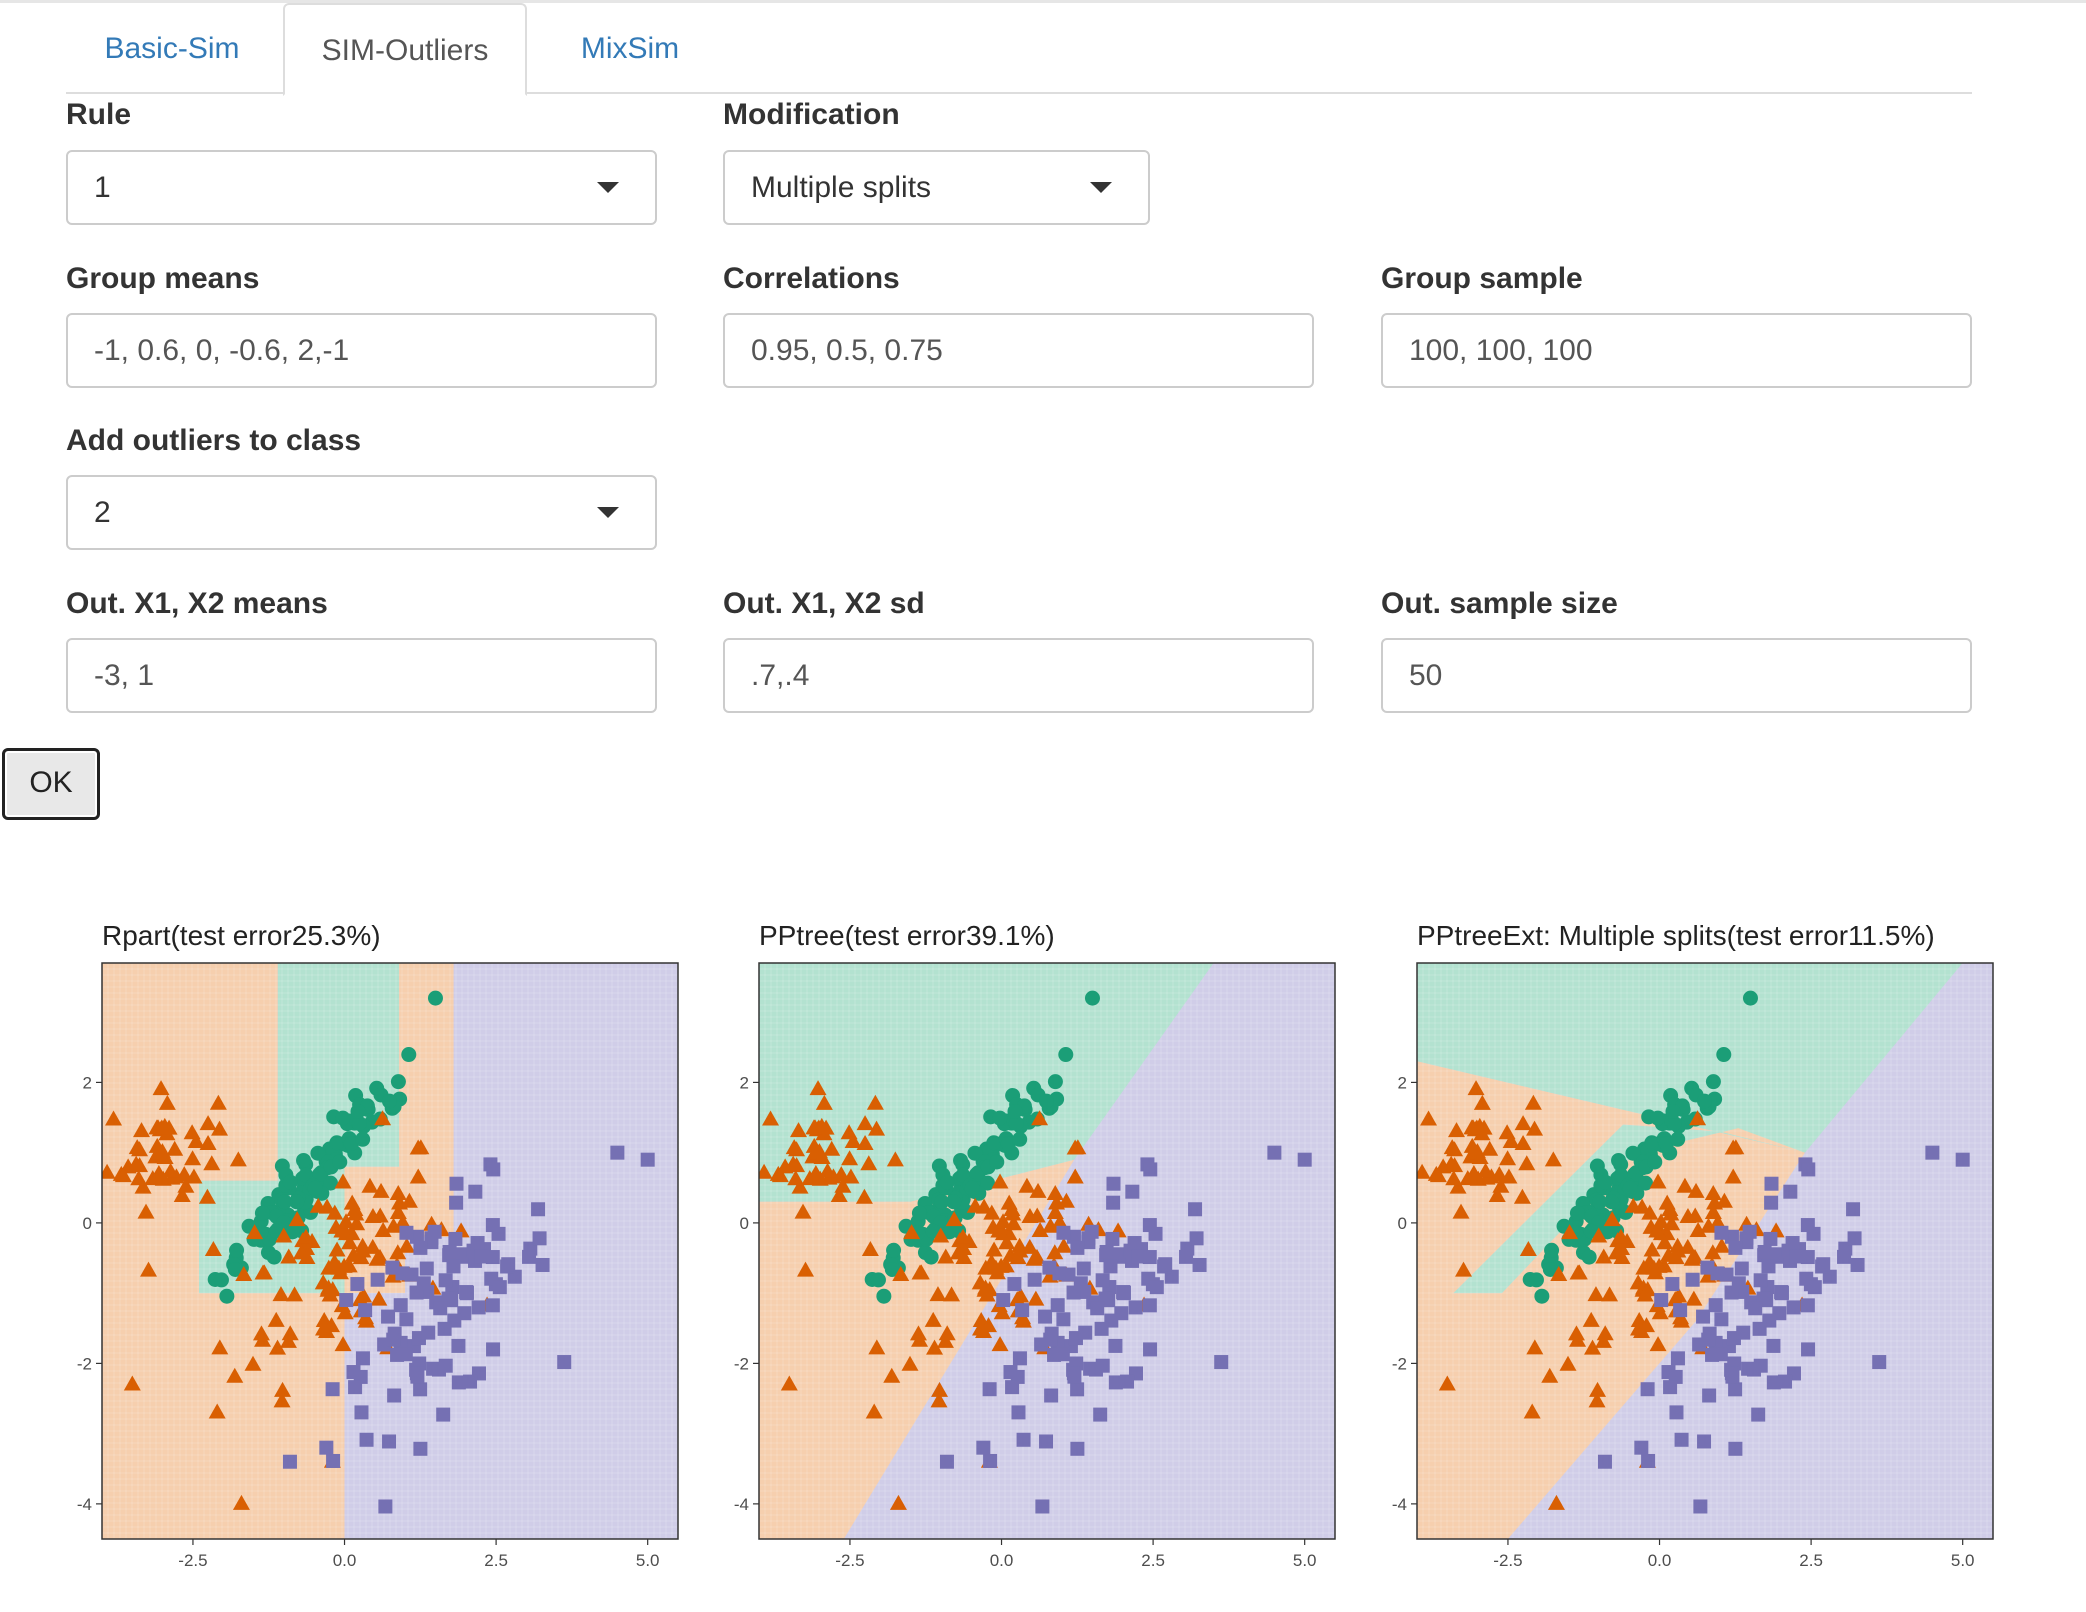  I want to click on ok-button: OK, so click(51, 784).